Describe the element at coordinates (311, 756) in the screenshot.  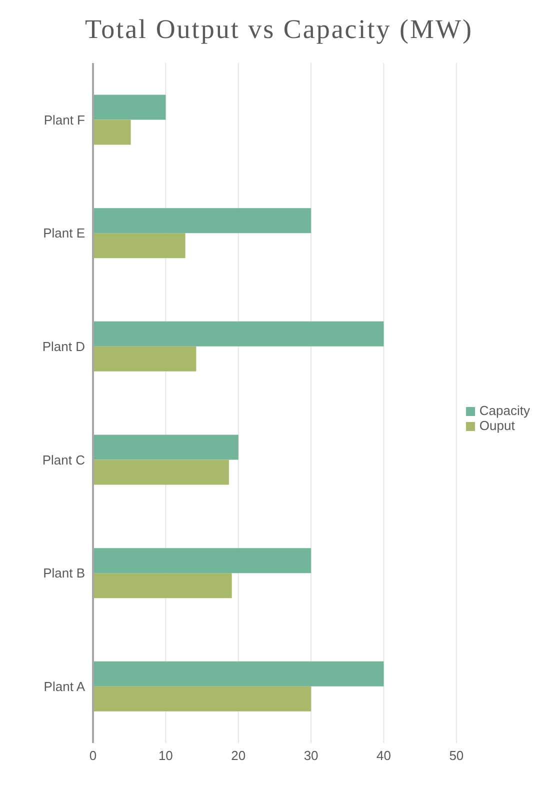
I see `x-tick-label: 30` at that location.